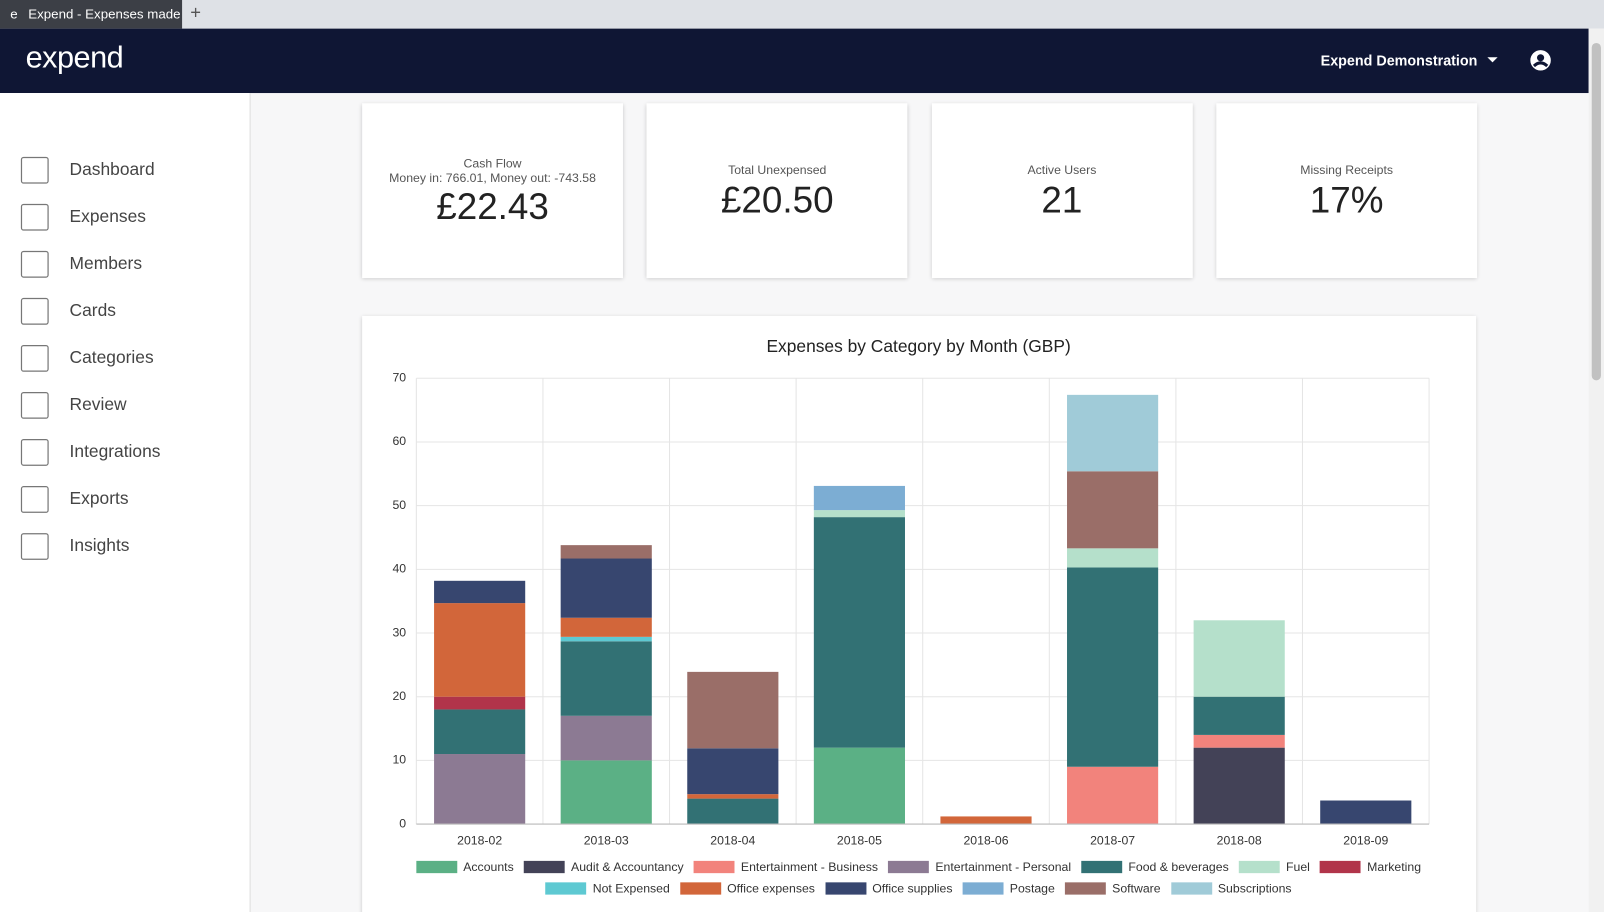 The image size is (1604, 912). I want to click on tab-title: Expend - Expenses made, so click(104, 14).